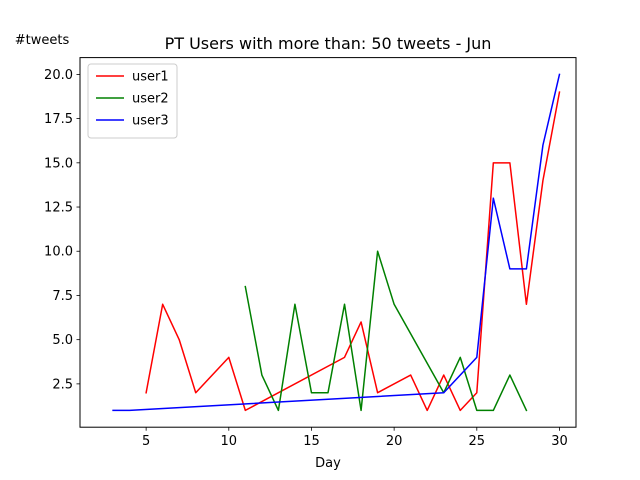  I want to click on x-tick-label: 10, so click(229, 441).